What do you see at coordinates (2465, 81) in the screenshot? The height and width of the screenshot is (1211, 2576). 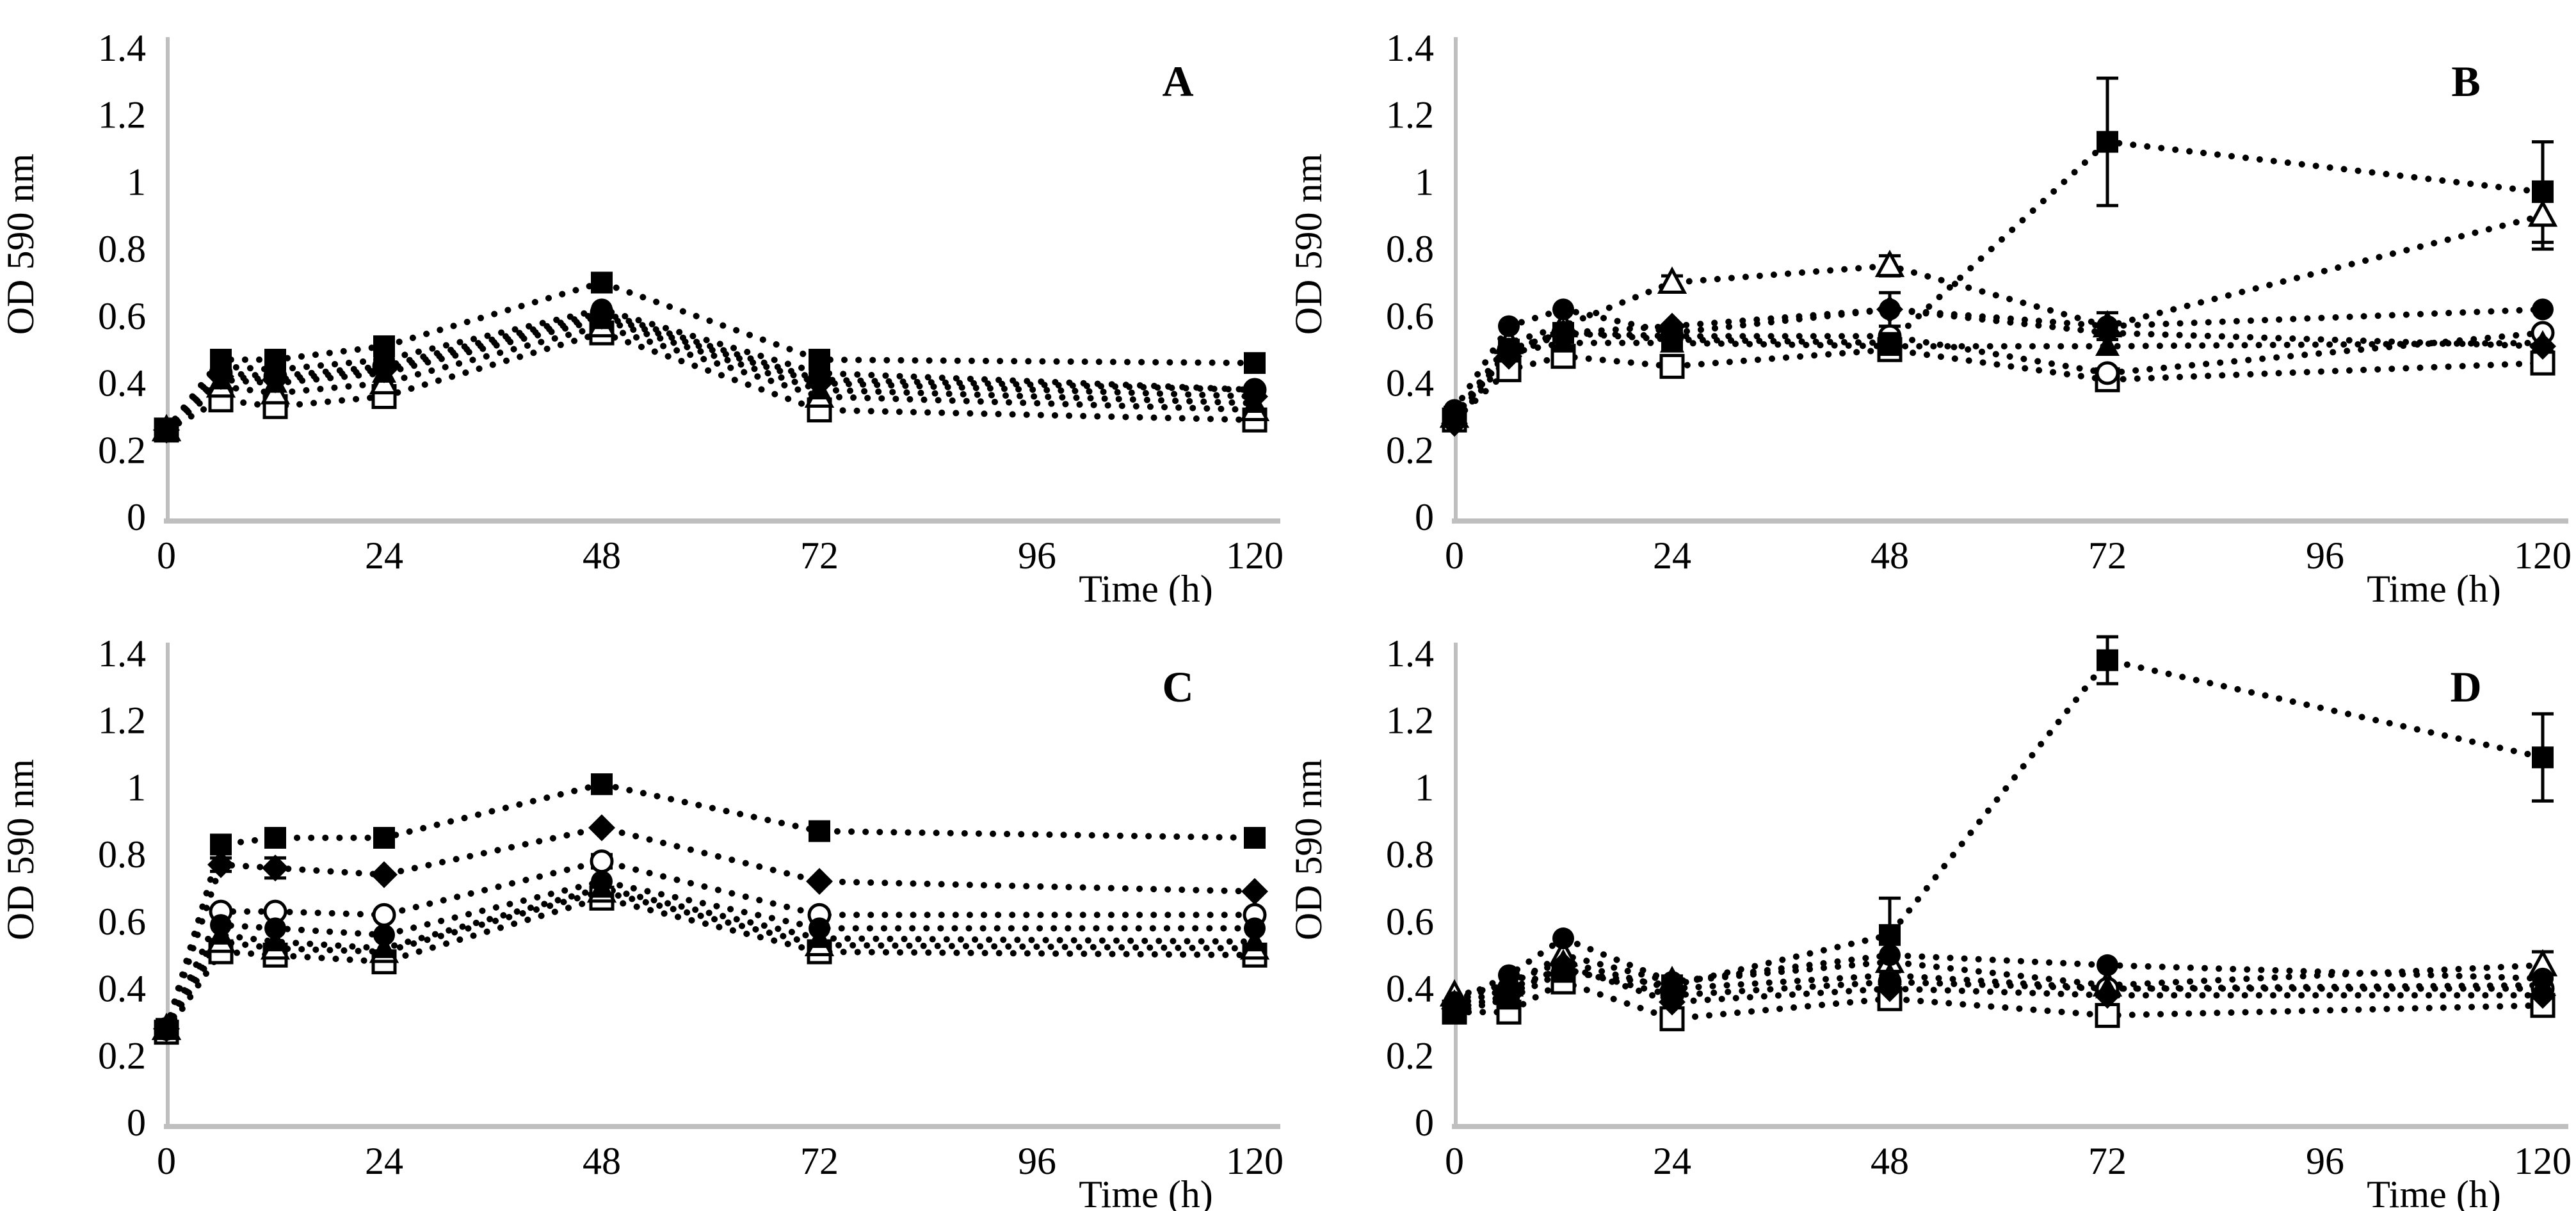 I see `panel-letter: B` at bounding box center [2465, 81].